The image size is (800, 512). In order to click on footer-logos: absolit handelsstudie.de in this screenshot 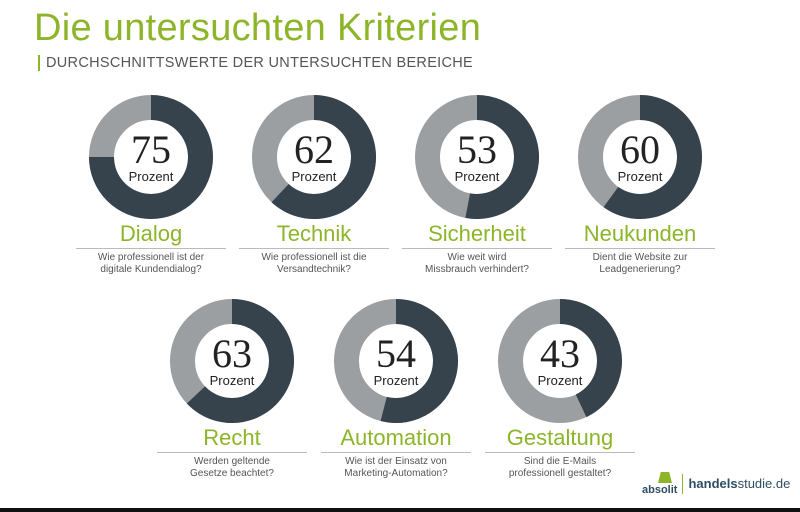, I will do `click(716, 484)`.